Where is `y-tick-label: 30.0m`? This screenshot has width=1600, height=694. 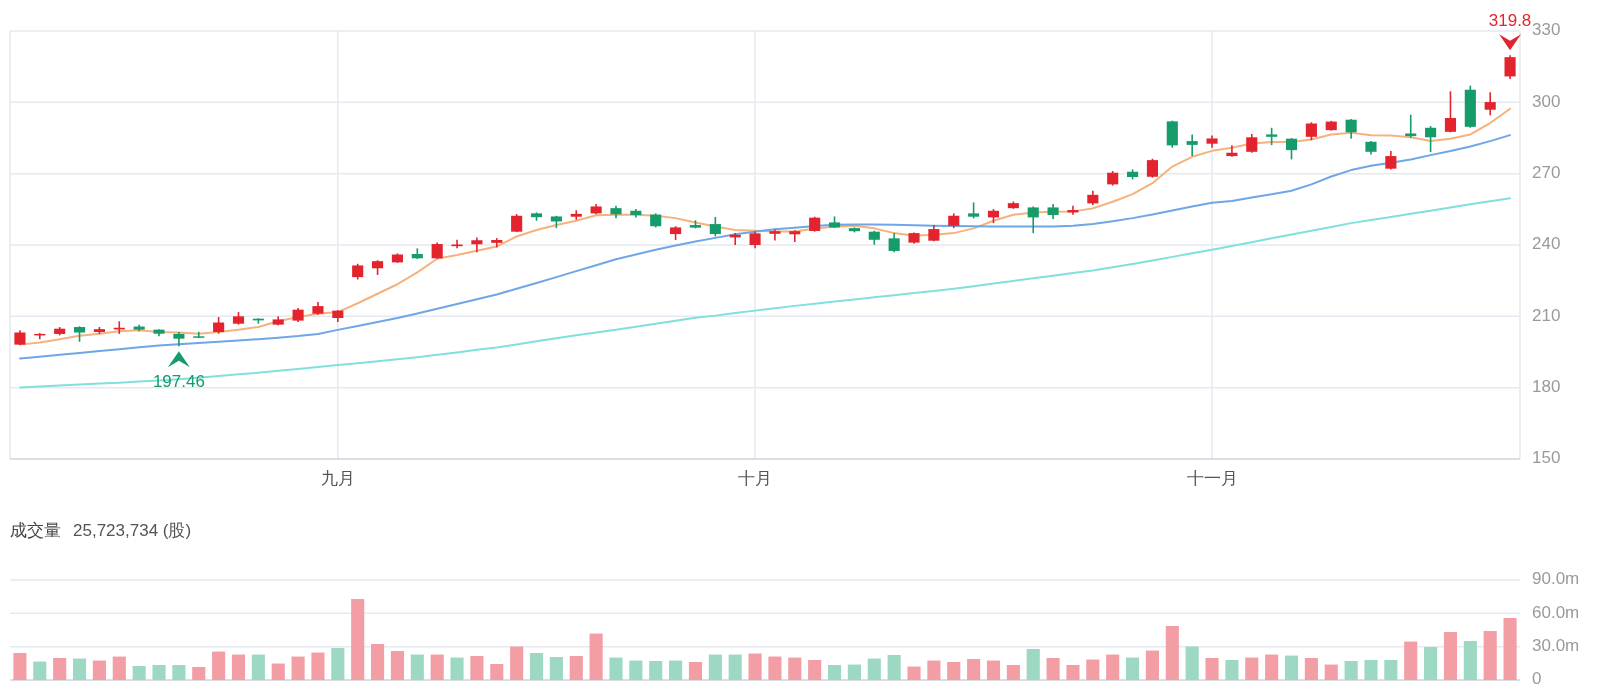
y-tick-label: 30.0m is located at coordinates (1556, 646).